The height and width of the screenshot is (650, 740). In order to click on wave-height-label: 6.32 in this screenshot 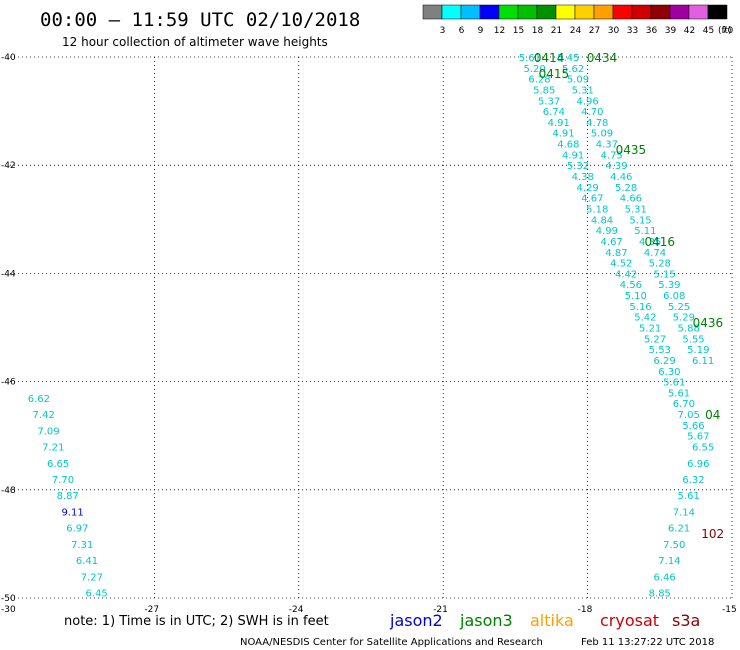, I will do `click(693, 480)`.